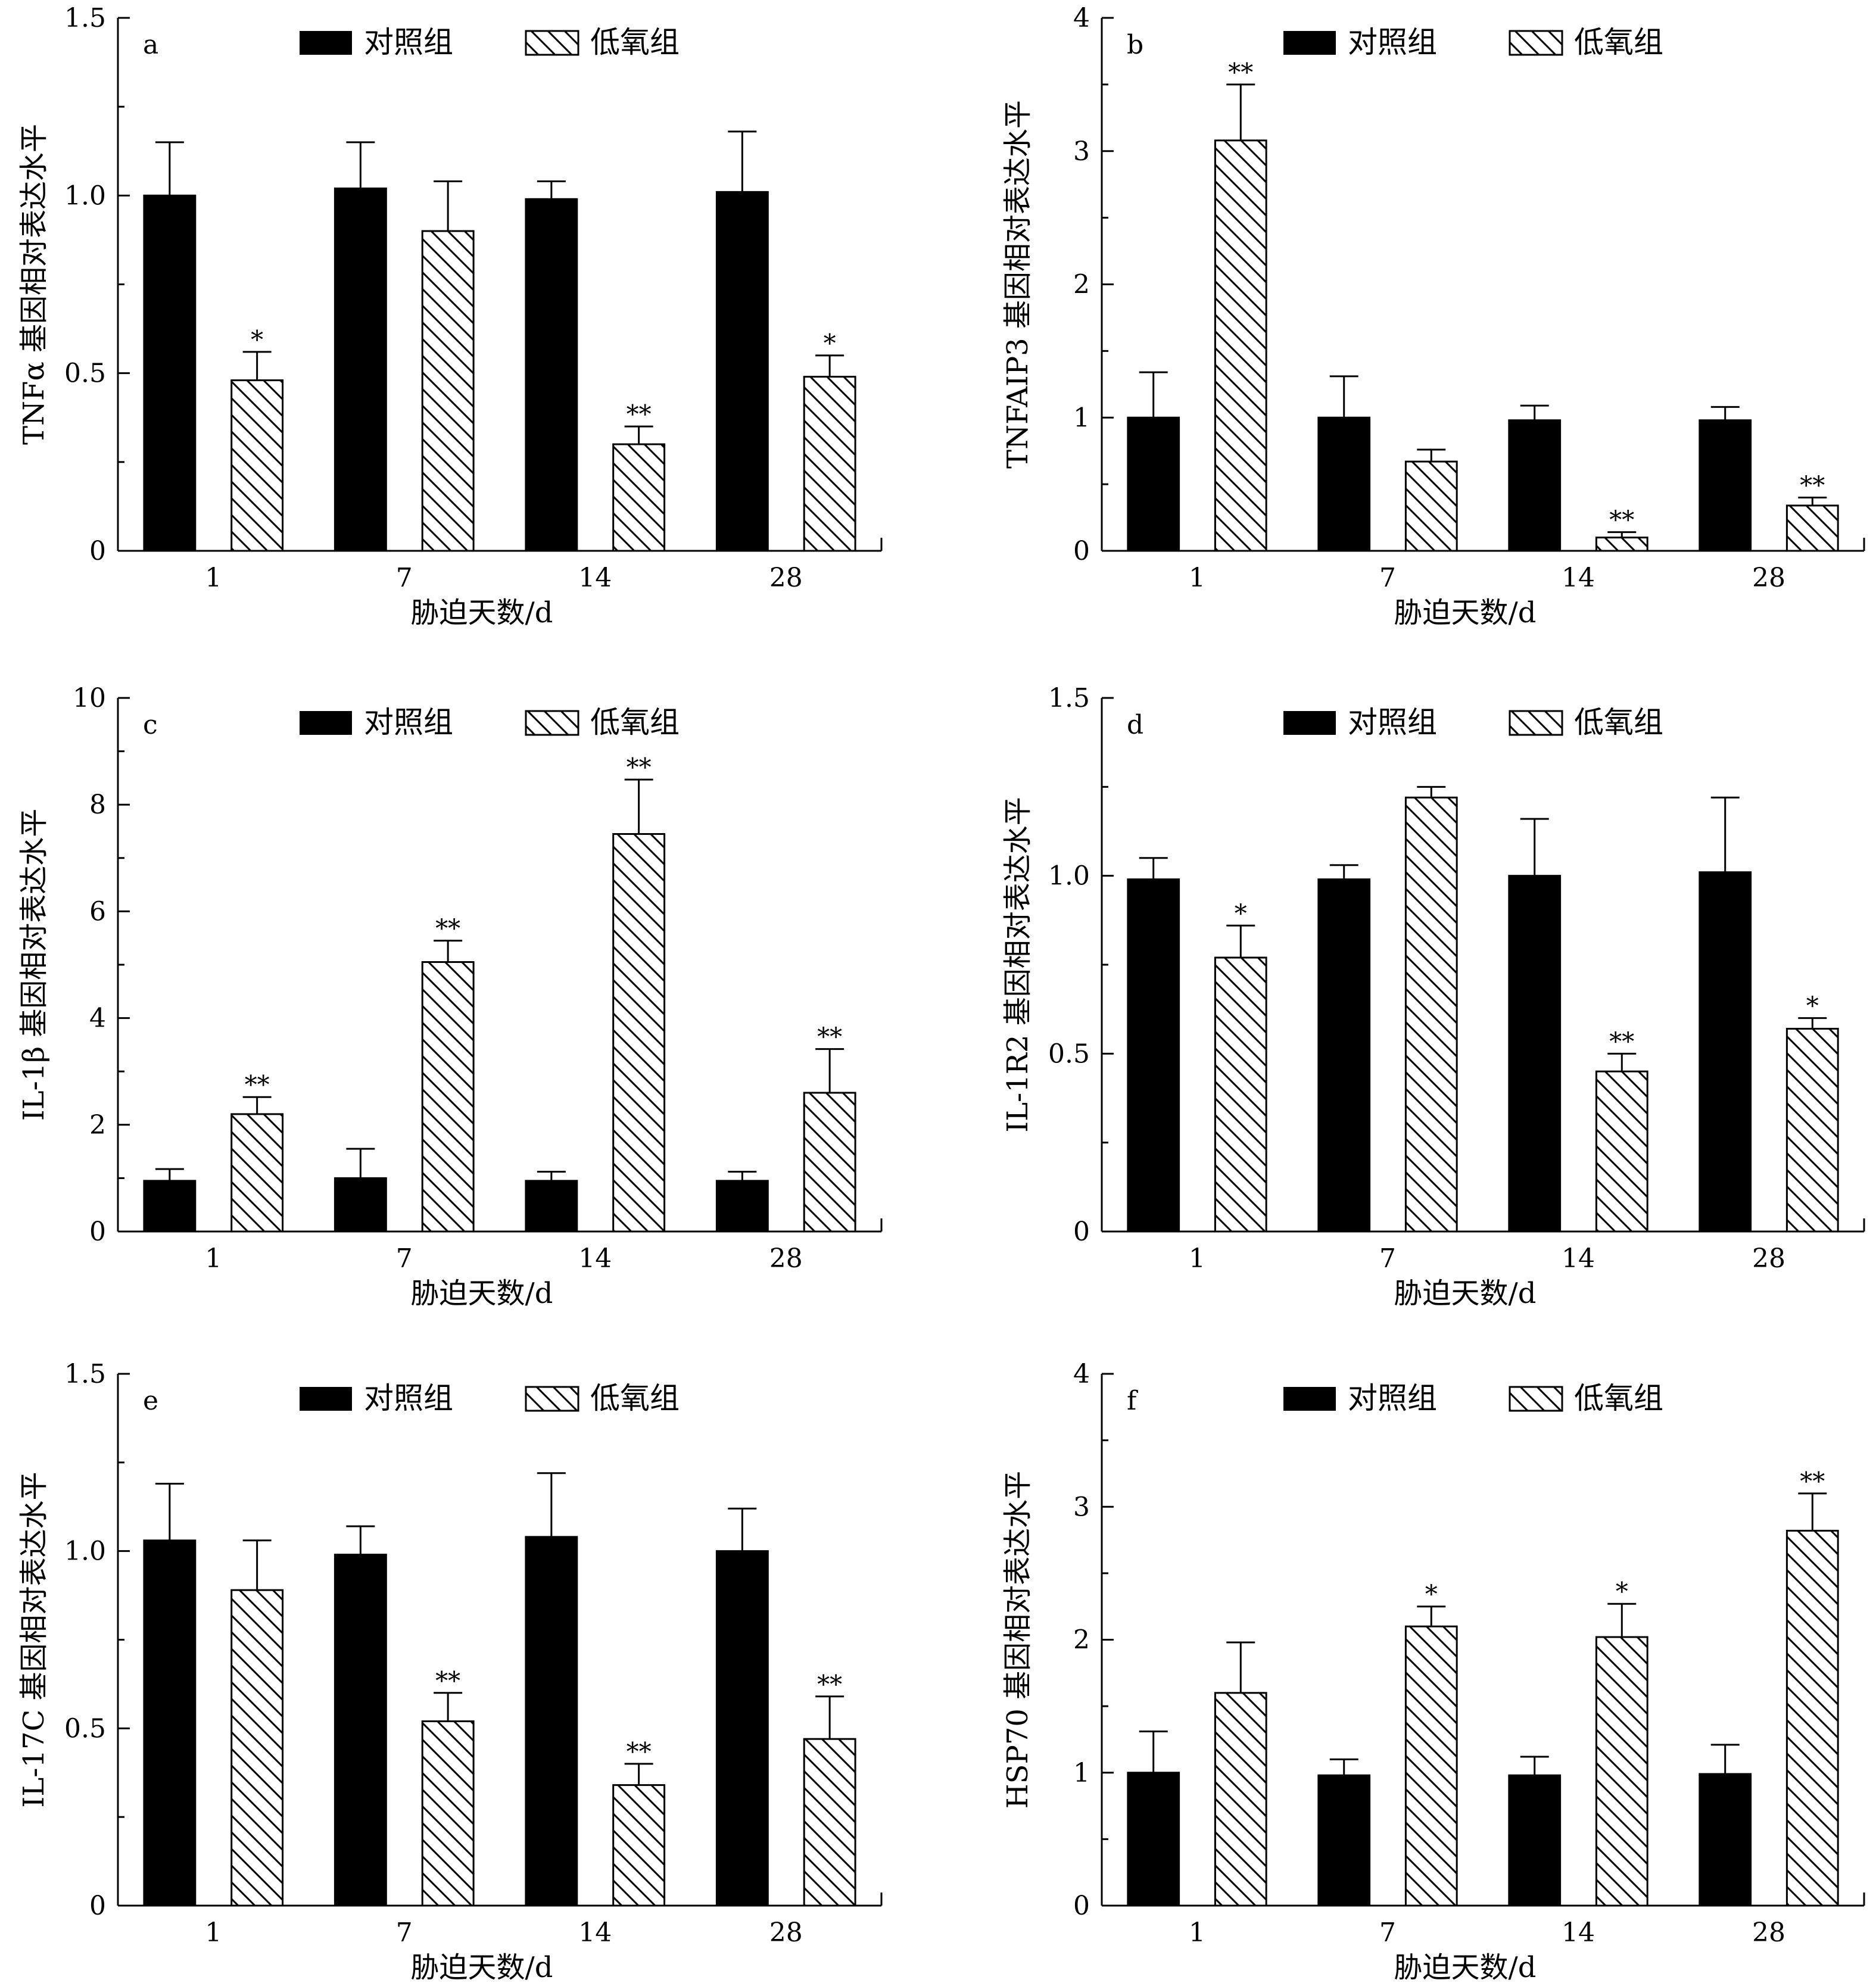  Describe the element at coordinates (97, 805) in the screenshot. I see `y-tick-label: 8` at that location.